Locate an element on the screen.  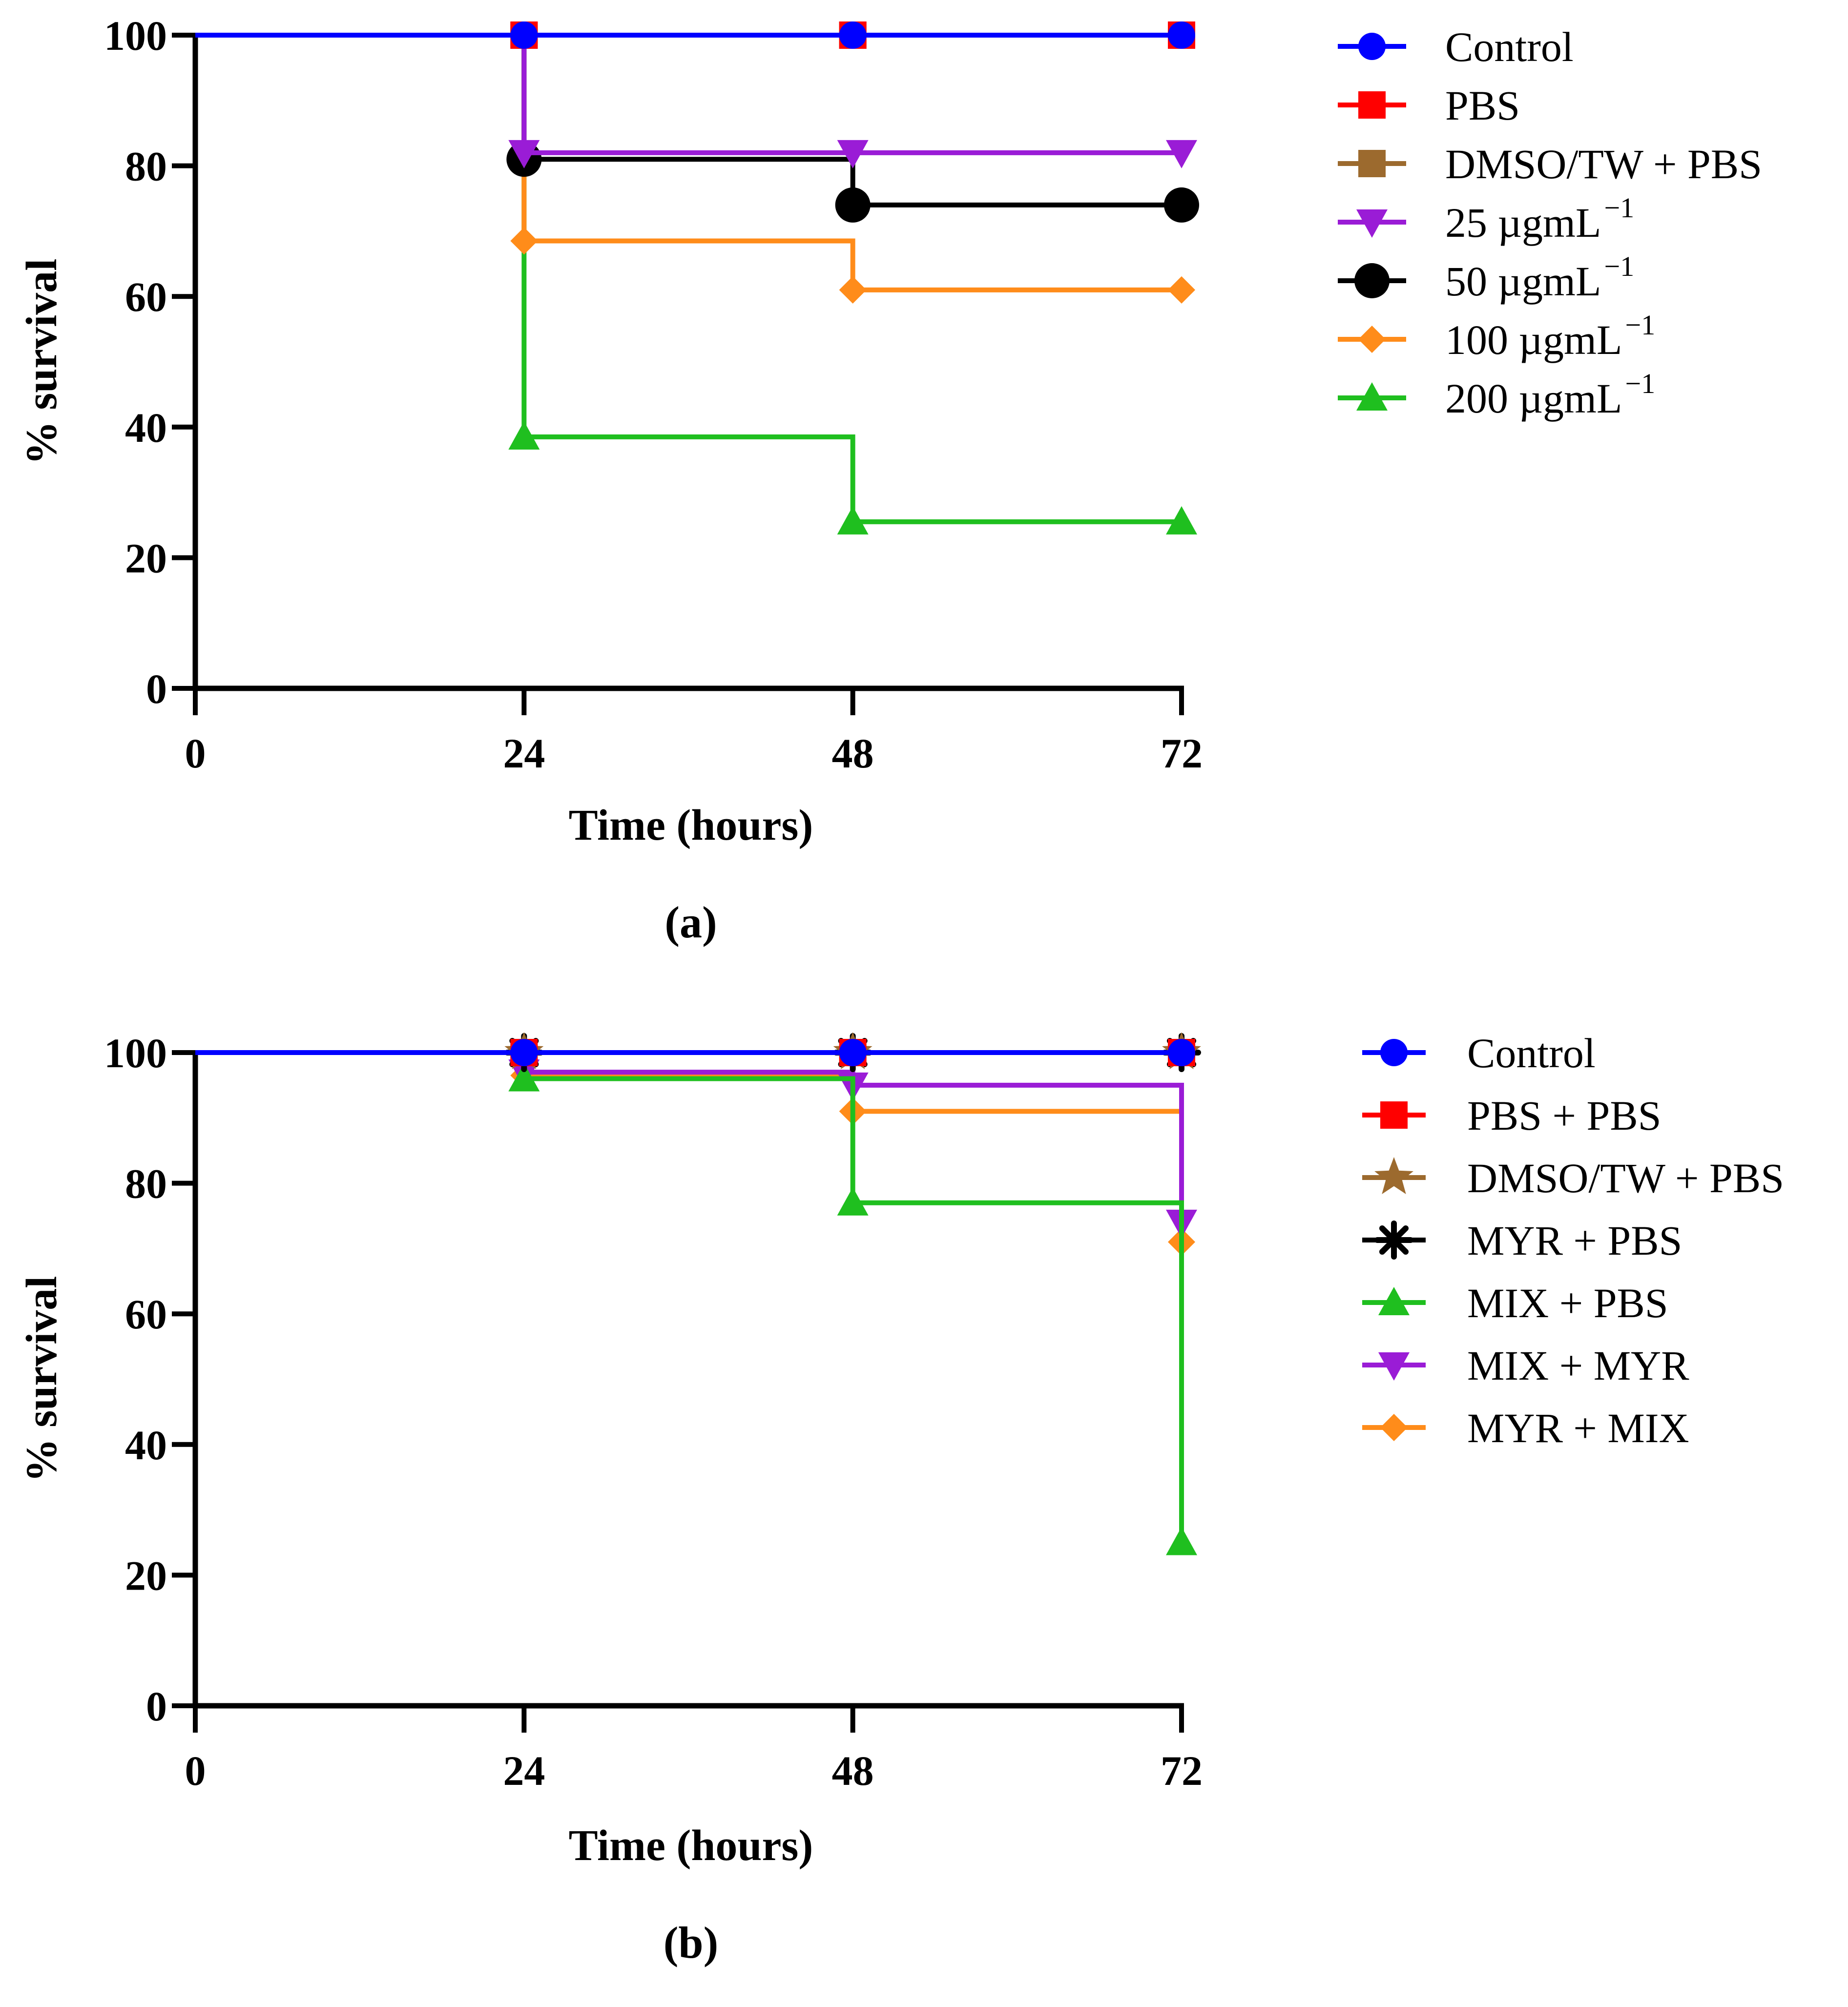
chart-b-legend-item-marker-stroke is located at coordinates (1394, 1240).